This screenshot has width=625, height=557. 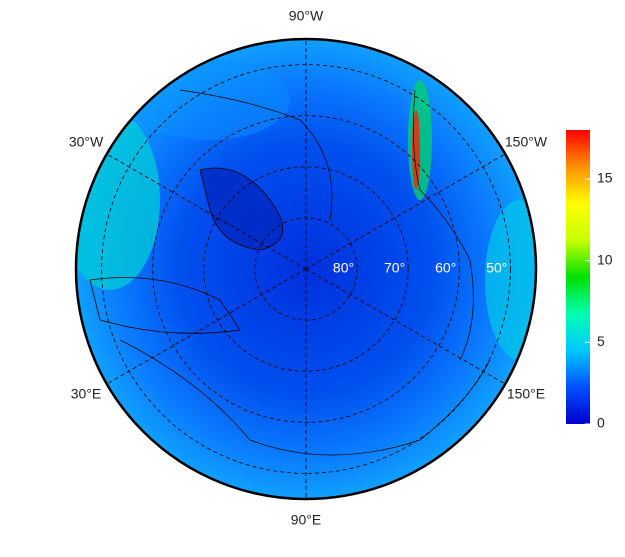 I want to click on colorbar-tick-label: 0, so click(x=601, y=423).